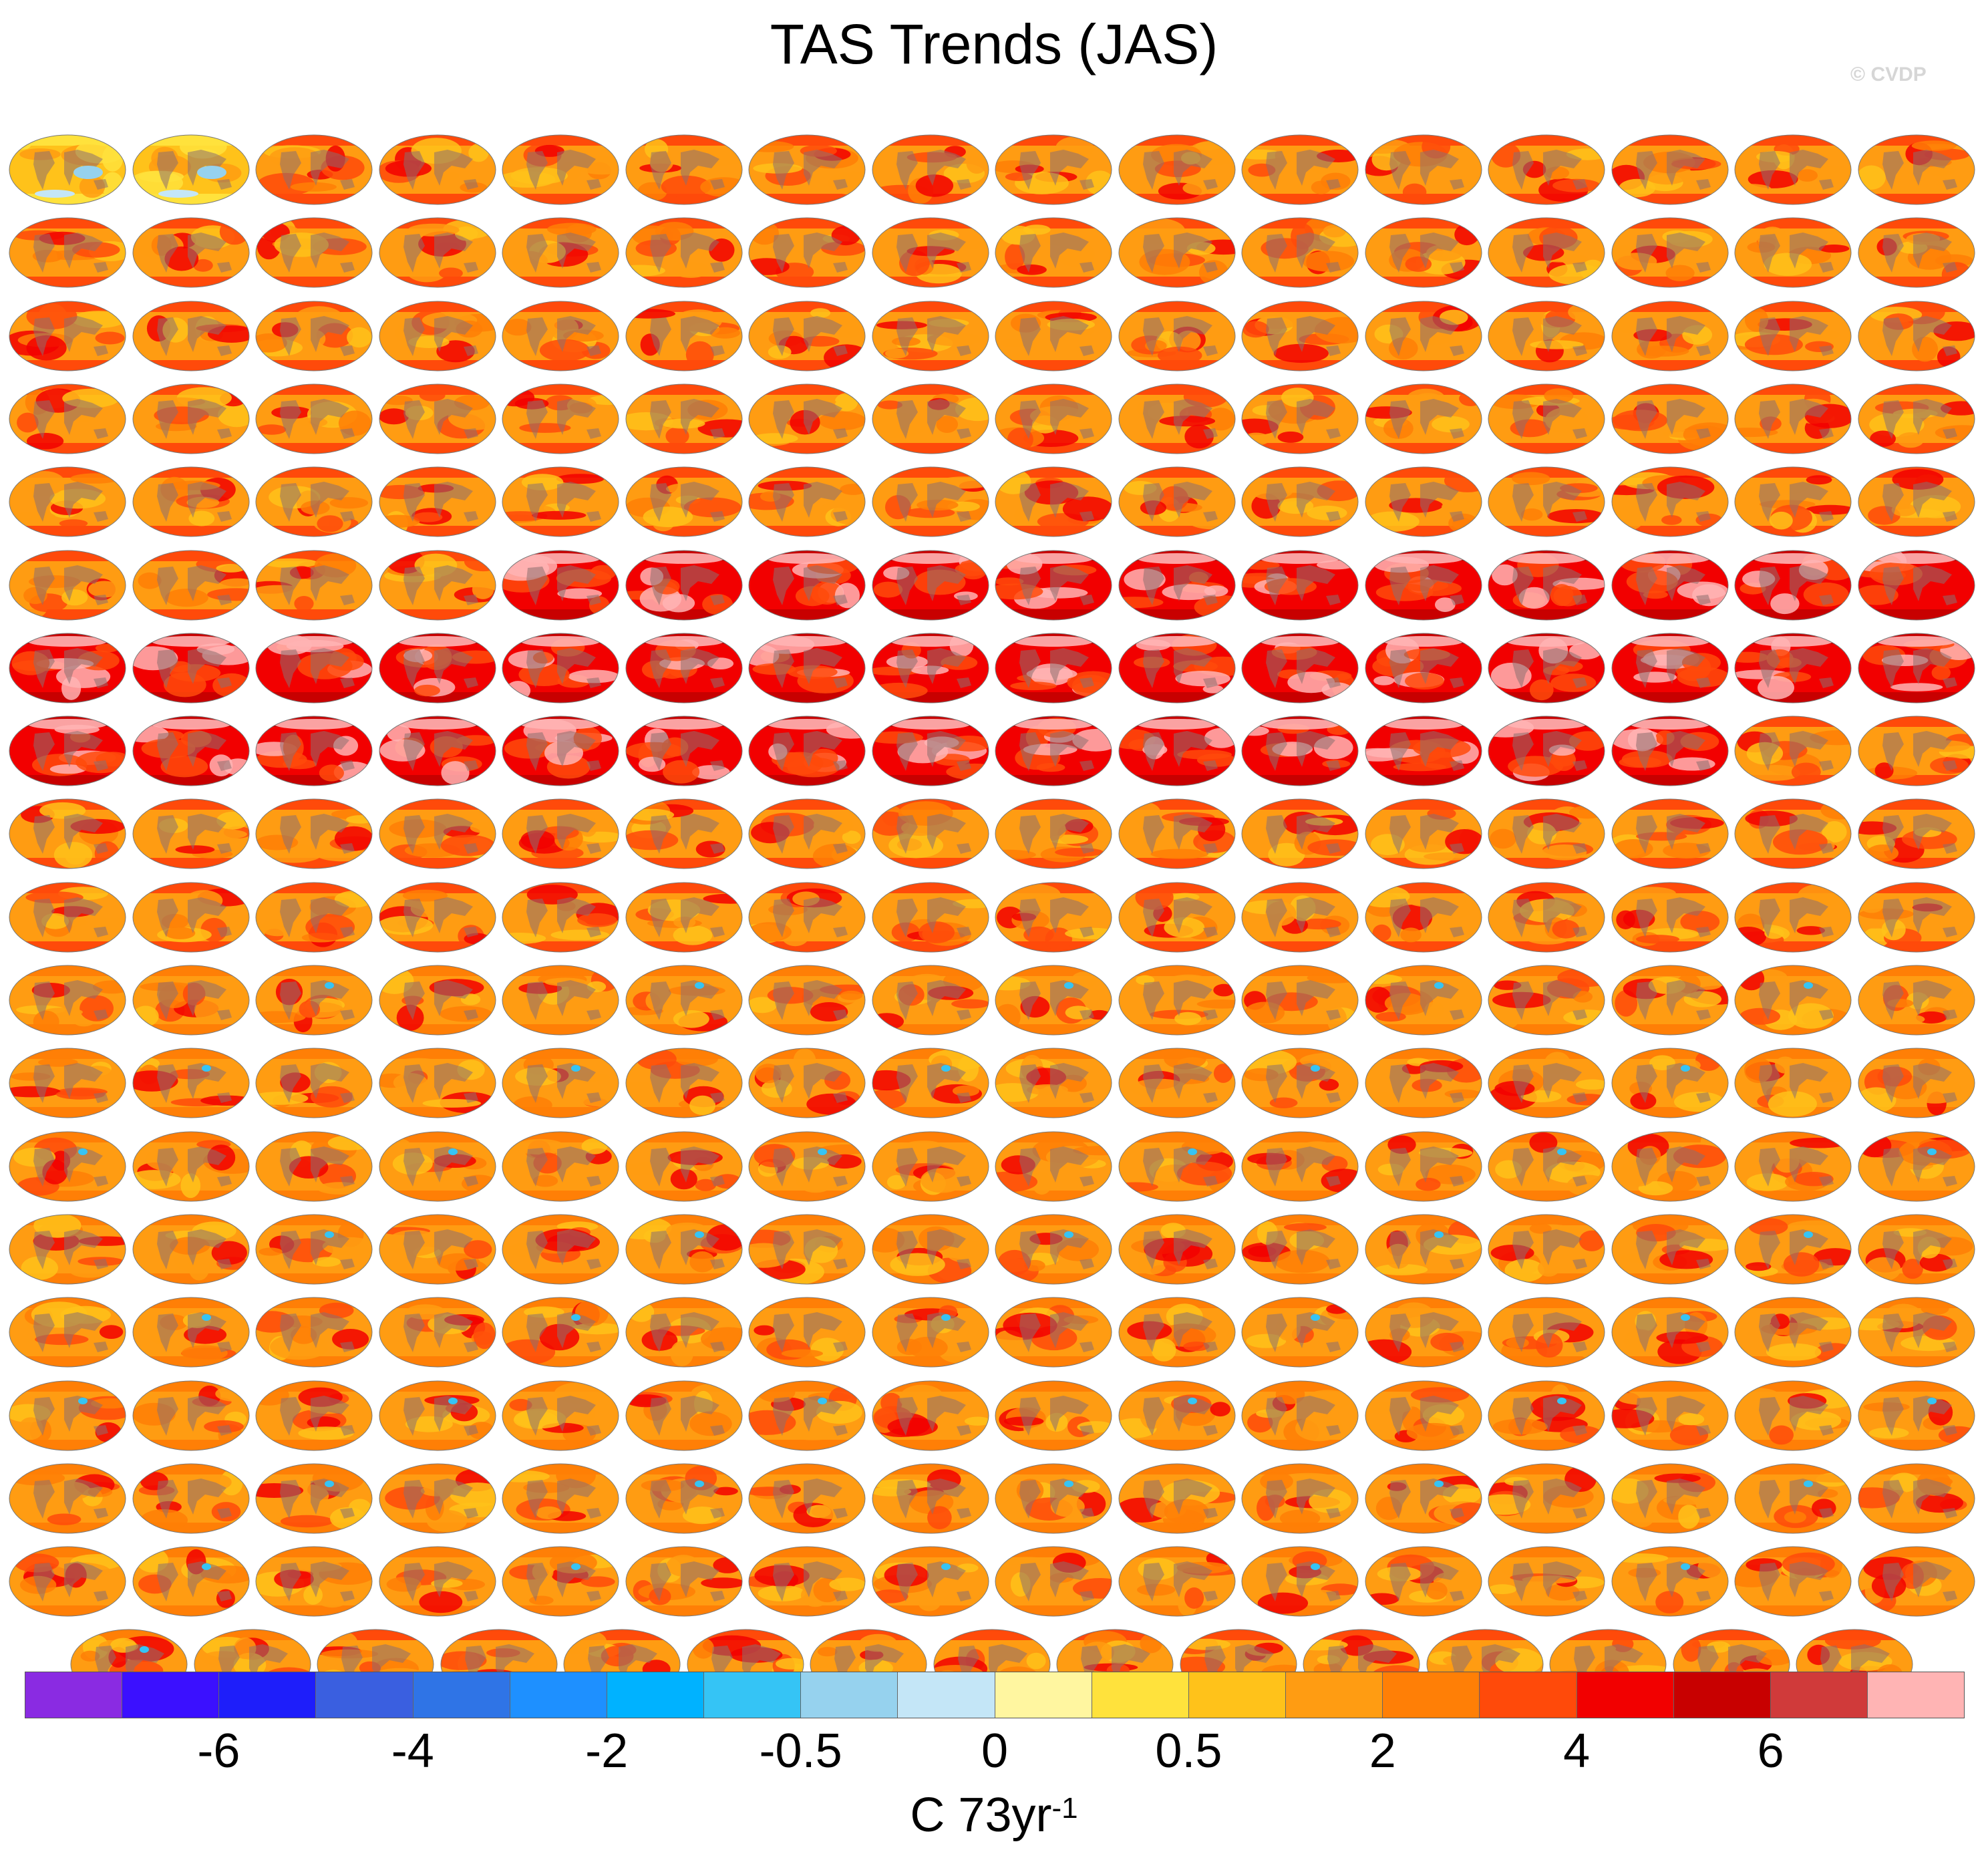 The width and height of the screenshot is (1988, 1864). I want to click on page-title: TAS Trends (JAS), so click(994, 44).